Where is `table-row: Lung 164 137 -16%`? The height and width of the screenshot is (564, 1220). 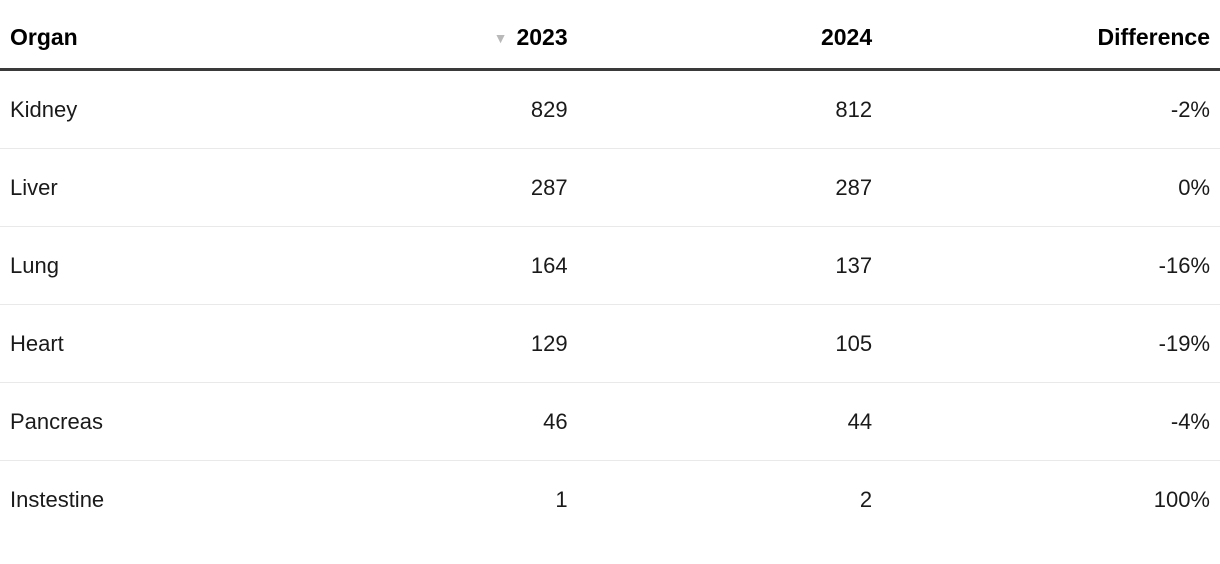 table-row: Lung 164 137 -16% is located at coordinates (610, 265).